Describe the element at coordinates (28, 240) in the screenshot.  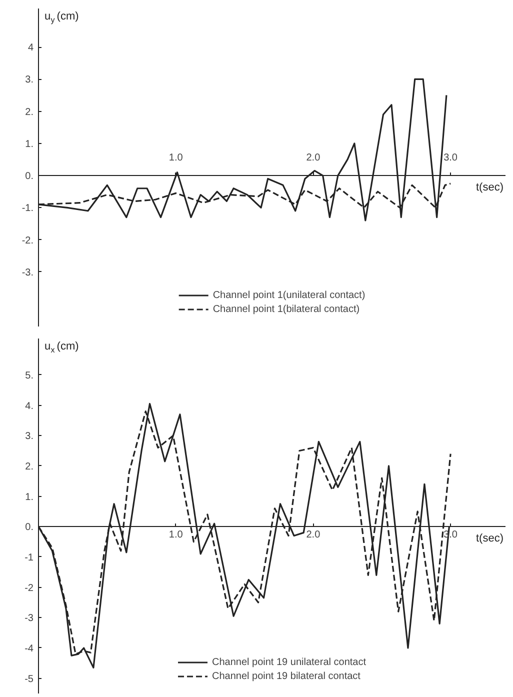
I see `y-tick-label: -2.` at that location.